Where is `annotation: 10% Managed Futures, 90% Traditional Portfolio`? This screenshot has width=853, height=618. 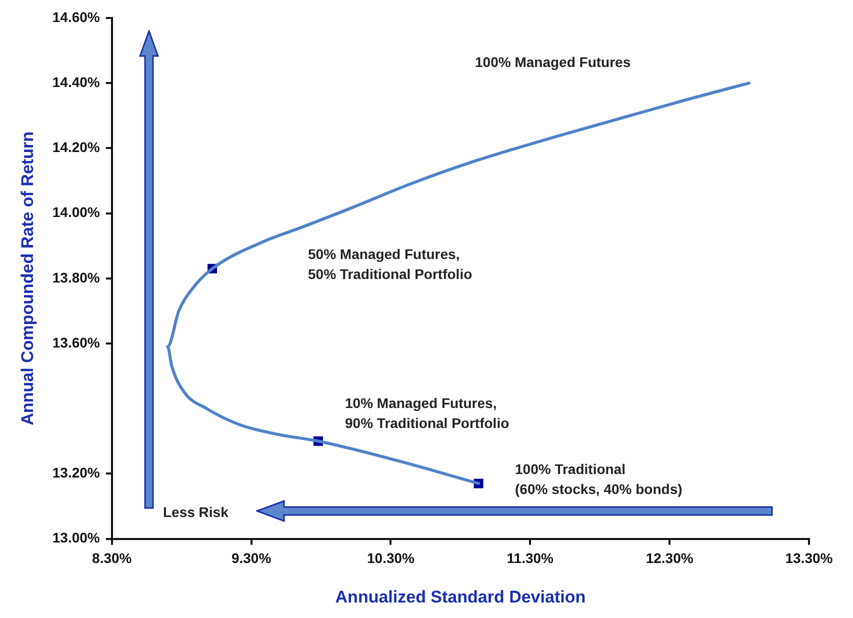 annotation: 10% Managed Futures, 90% Traditional Portfolio is located at coordinates (427, 413).